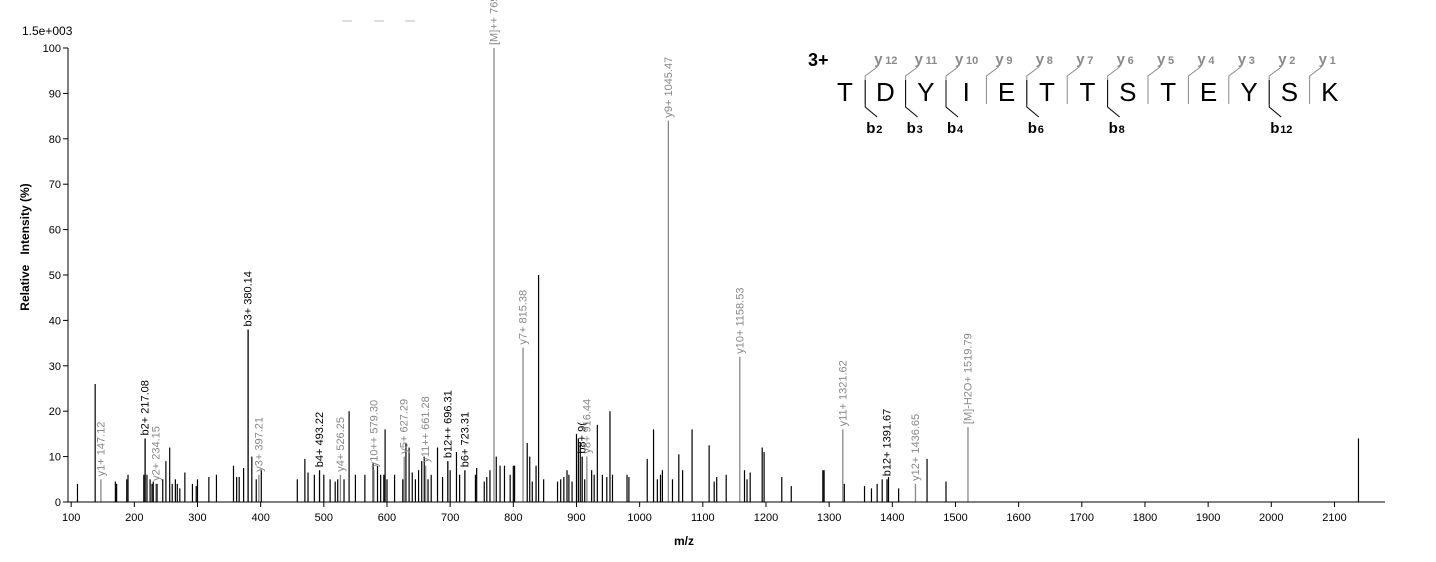  What do you see at coordinates (684, 541) in the screenshot?
I see `x-axis-title: m/z` at bounding box center [684, 541].